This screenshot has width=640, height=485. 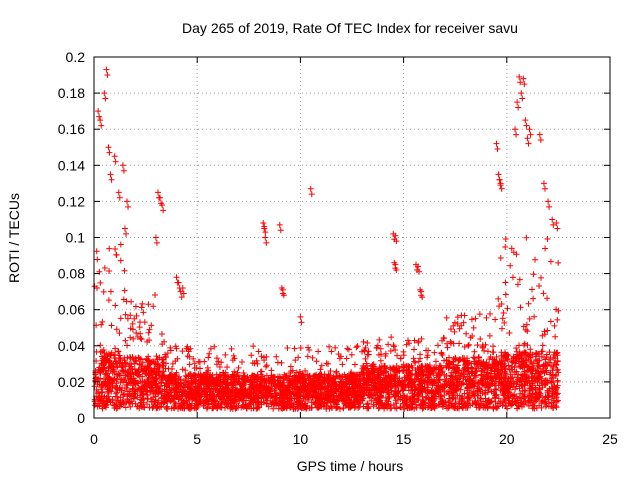 I want to click on x-tick-label: 15, so click(x=404, y=439).